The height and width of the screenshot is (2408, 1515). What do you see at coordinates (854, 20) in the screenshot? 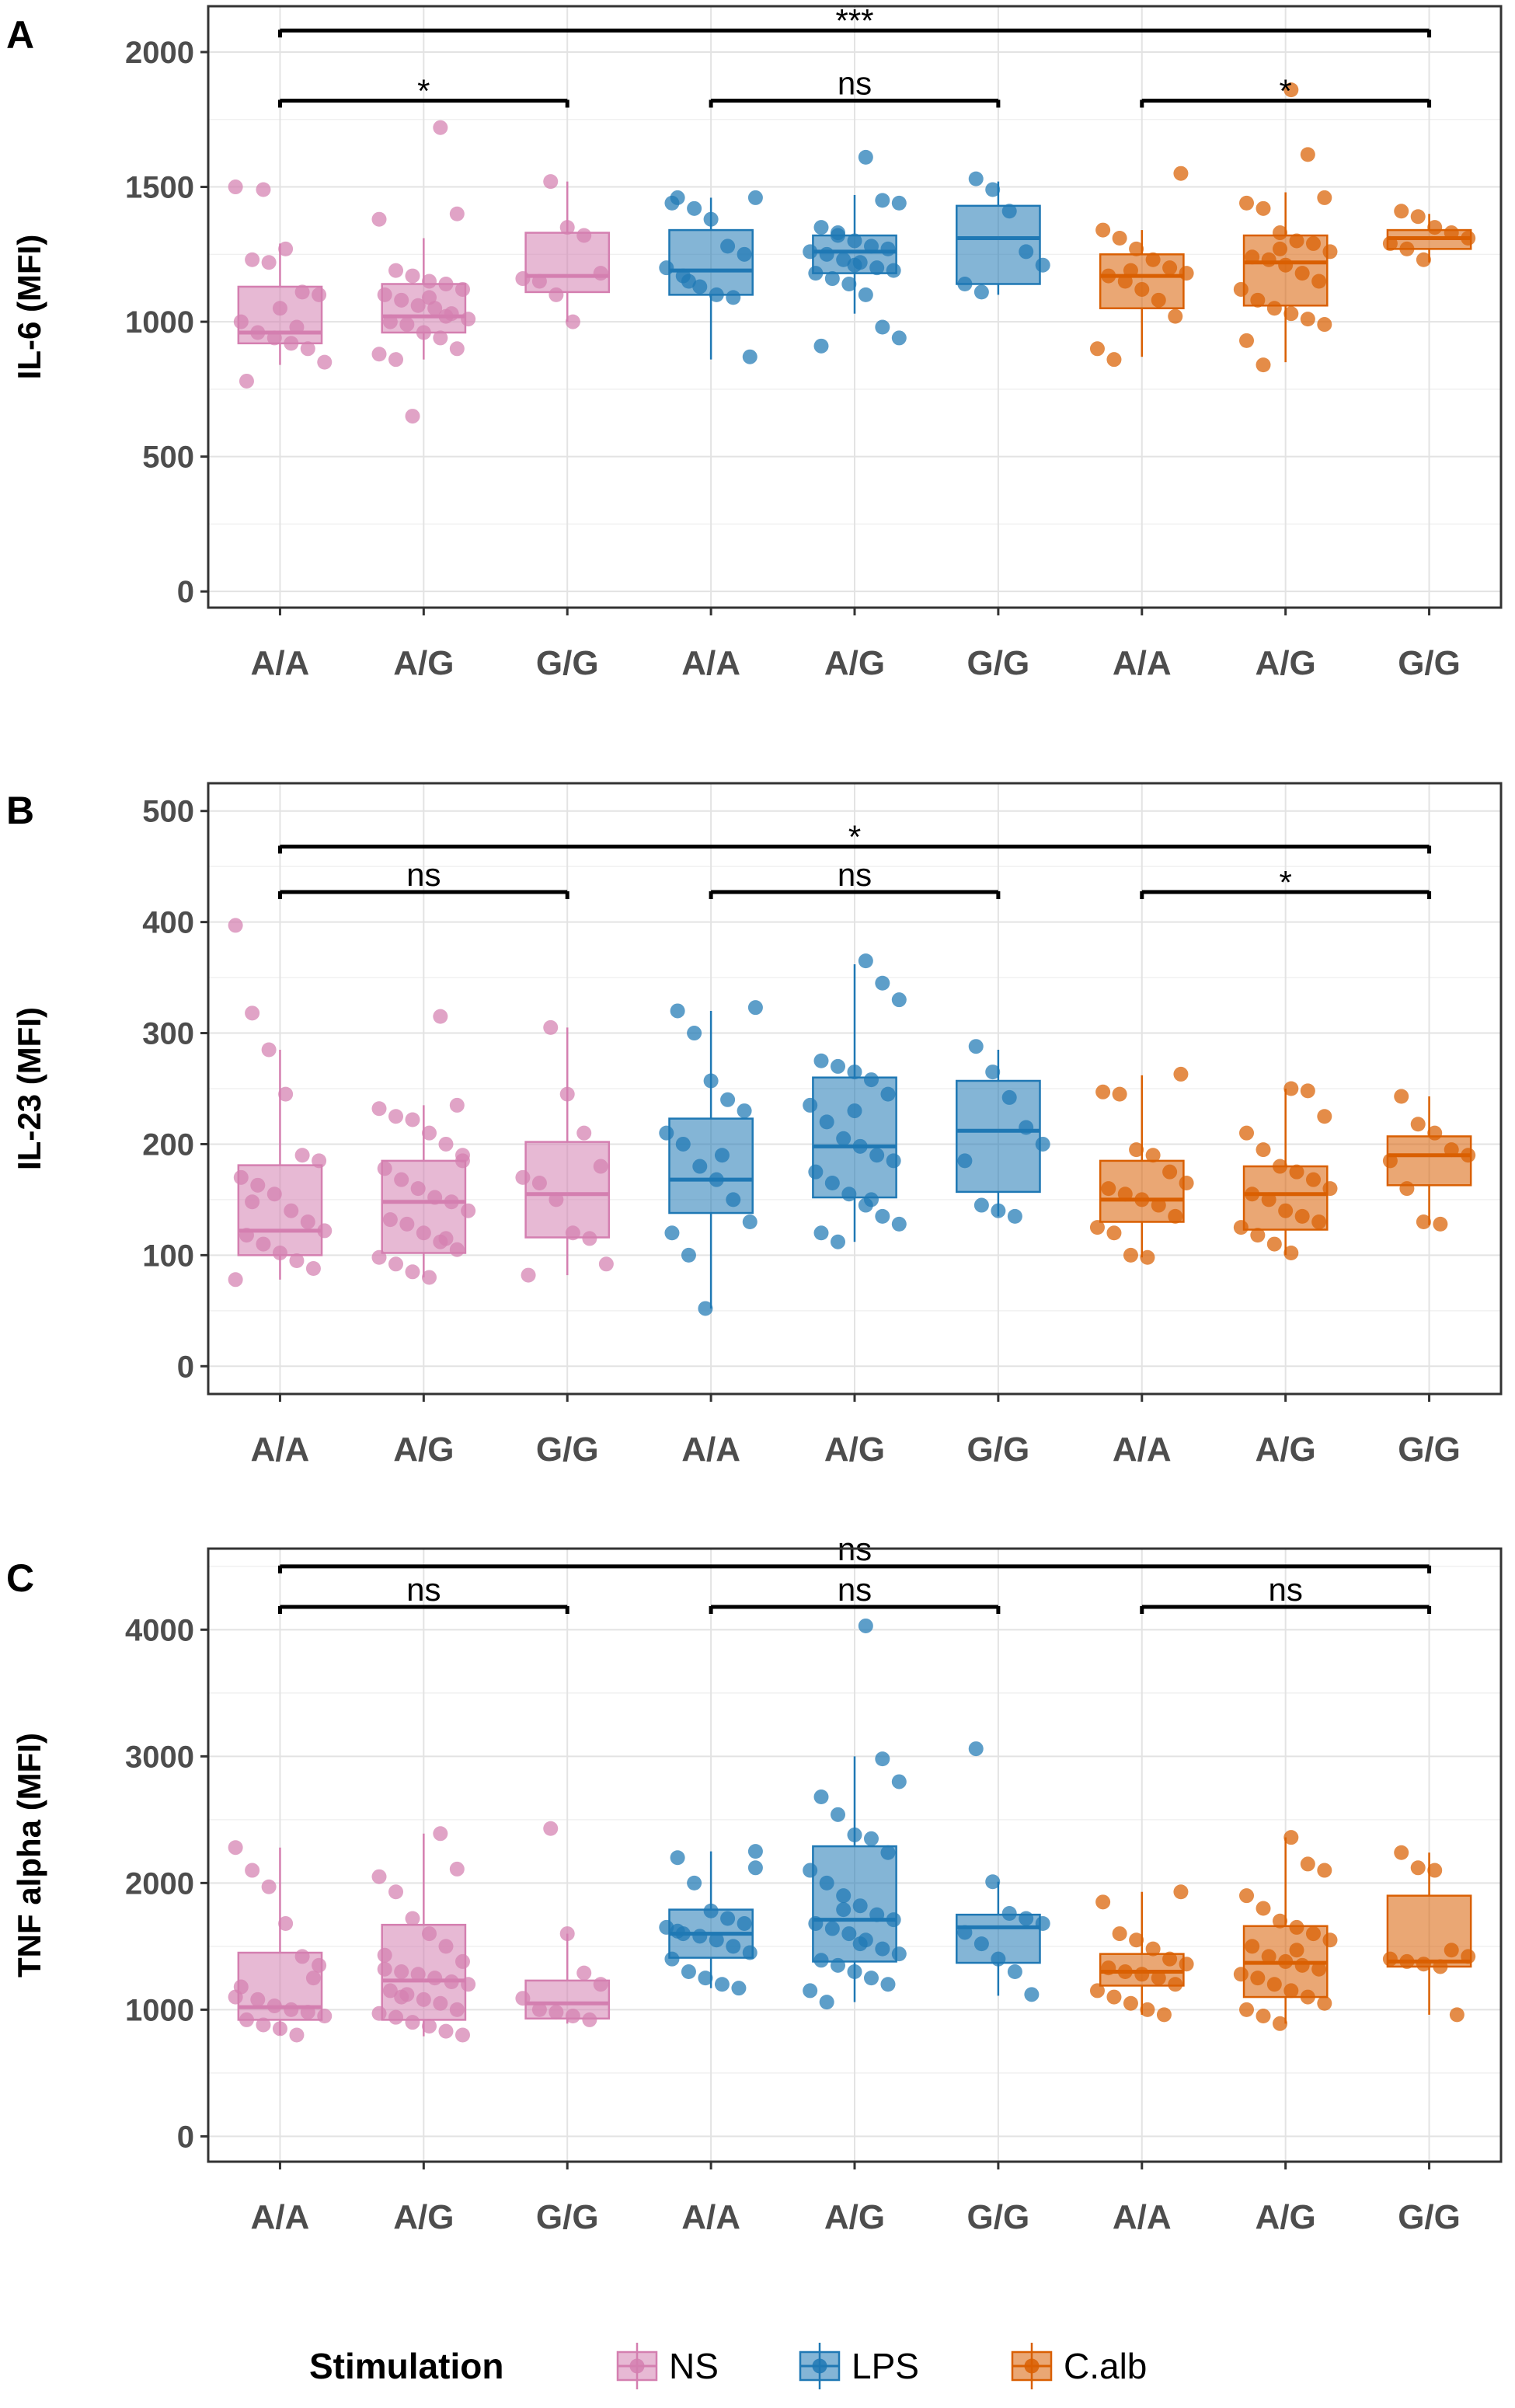
I see `significance-label: ***` at bounding box center [854, 20].